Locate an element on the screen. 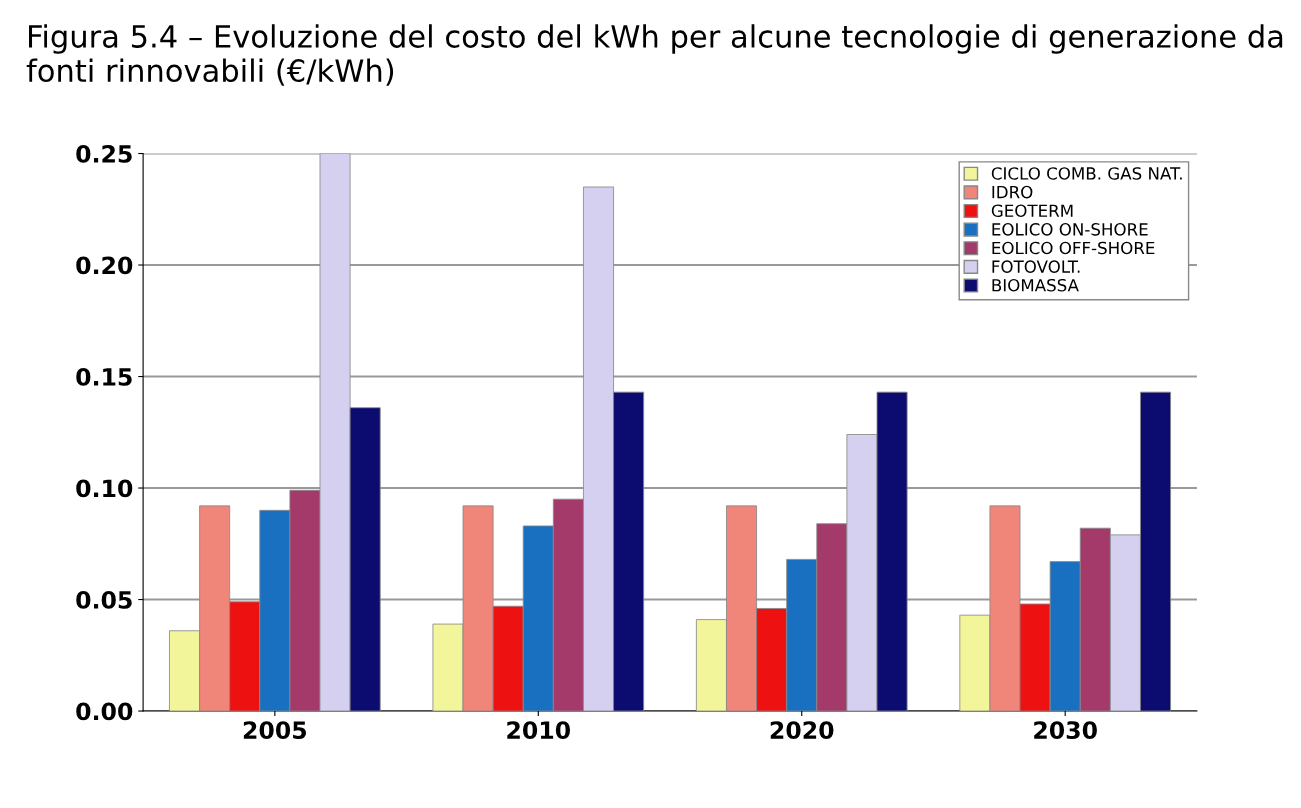 The image size is (1301, 808). y-tick-label: 0.00 is located at coordinates (104, 711).